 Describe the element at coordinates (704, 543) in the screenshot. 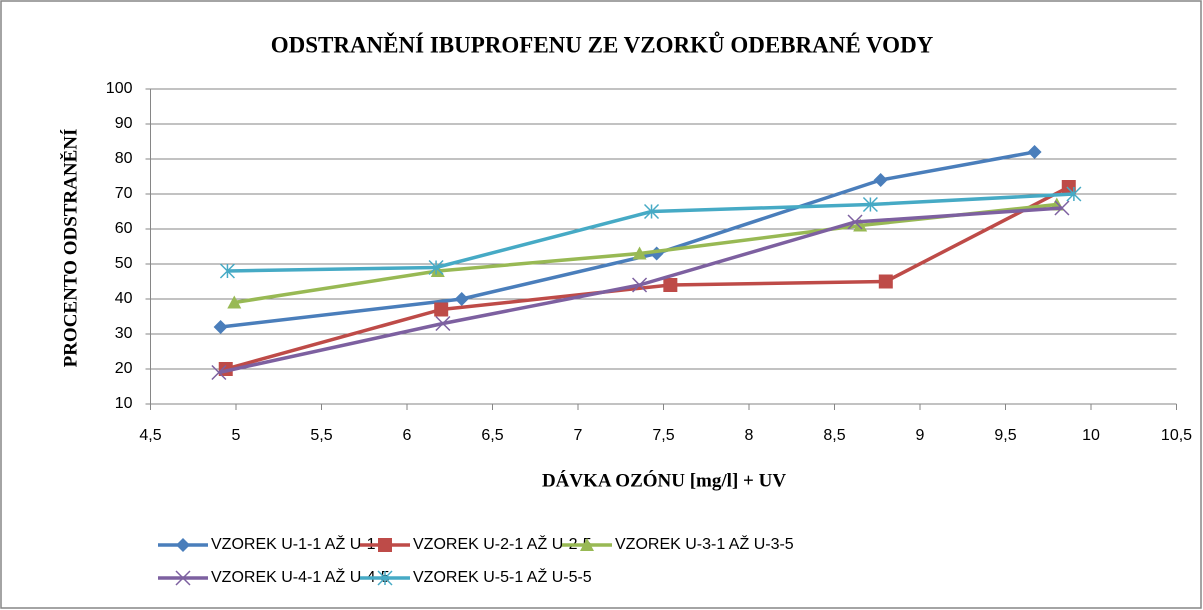

I see `legend-label: VZOREK U-3-1 AŽ U-3-5` at that location.